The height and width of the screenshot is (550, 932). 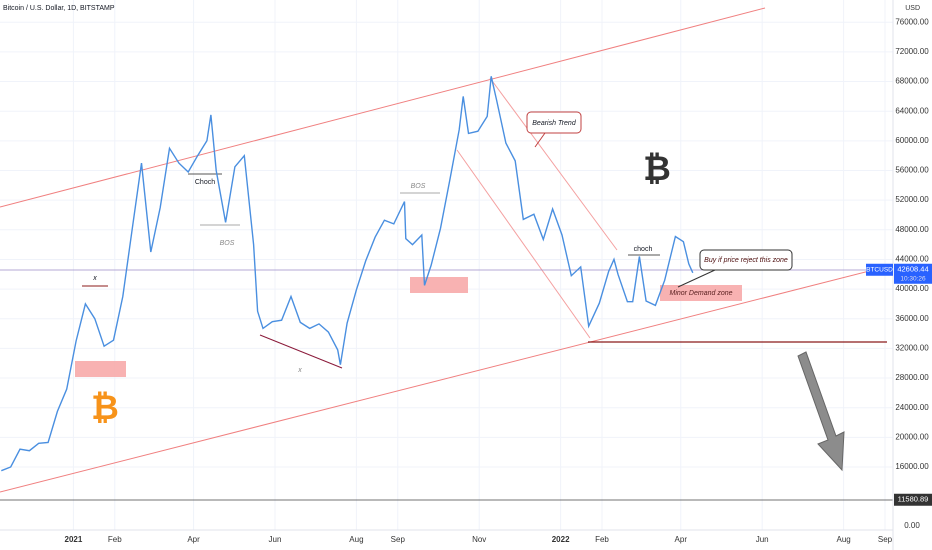 I want to click on annotation: Bearish Trend, so click(x=554, y=123).